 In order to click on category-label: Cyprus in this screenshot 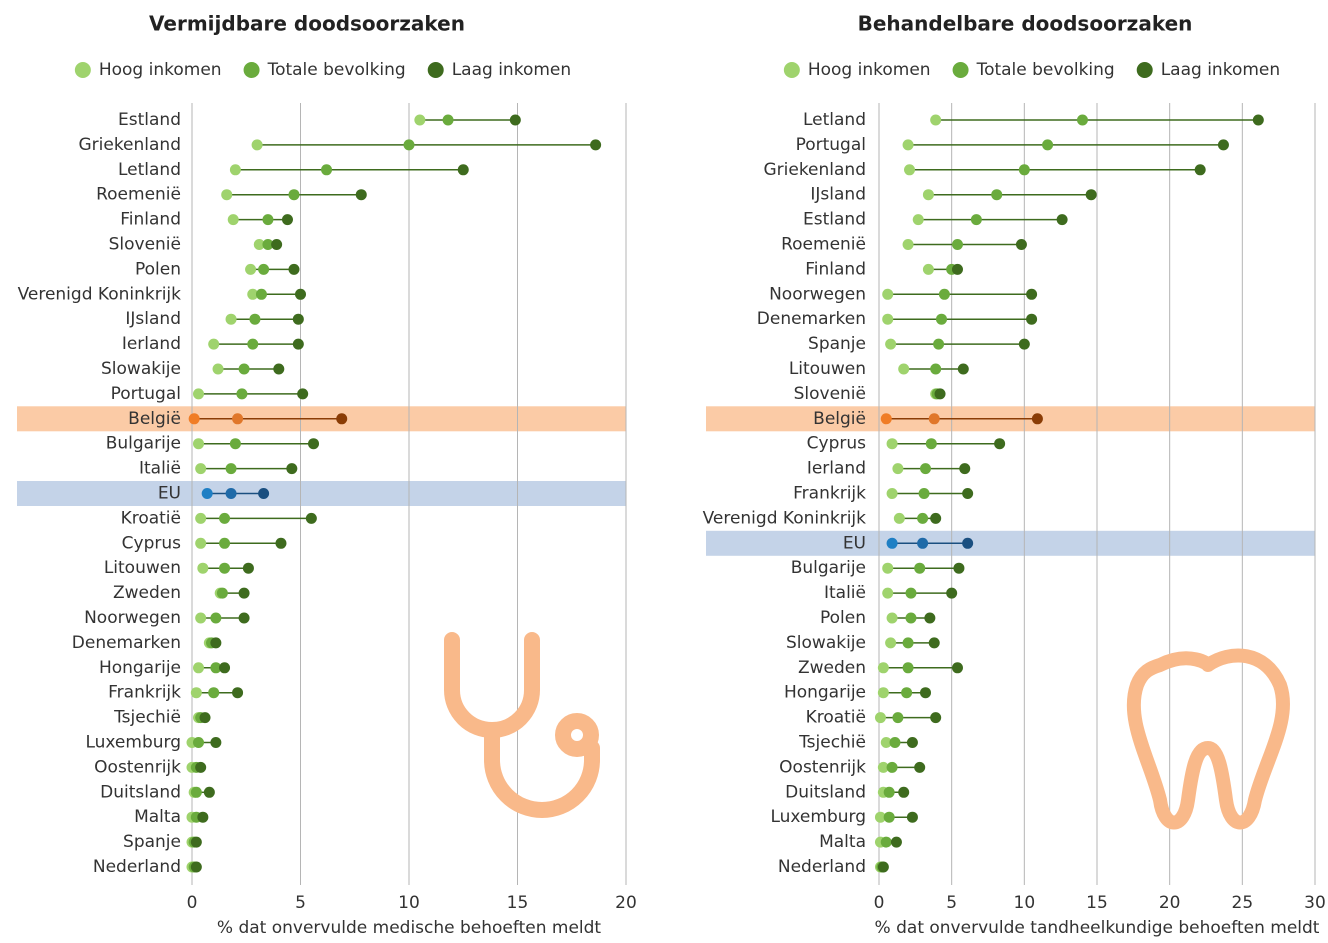, I will do `click(836, 444)`.